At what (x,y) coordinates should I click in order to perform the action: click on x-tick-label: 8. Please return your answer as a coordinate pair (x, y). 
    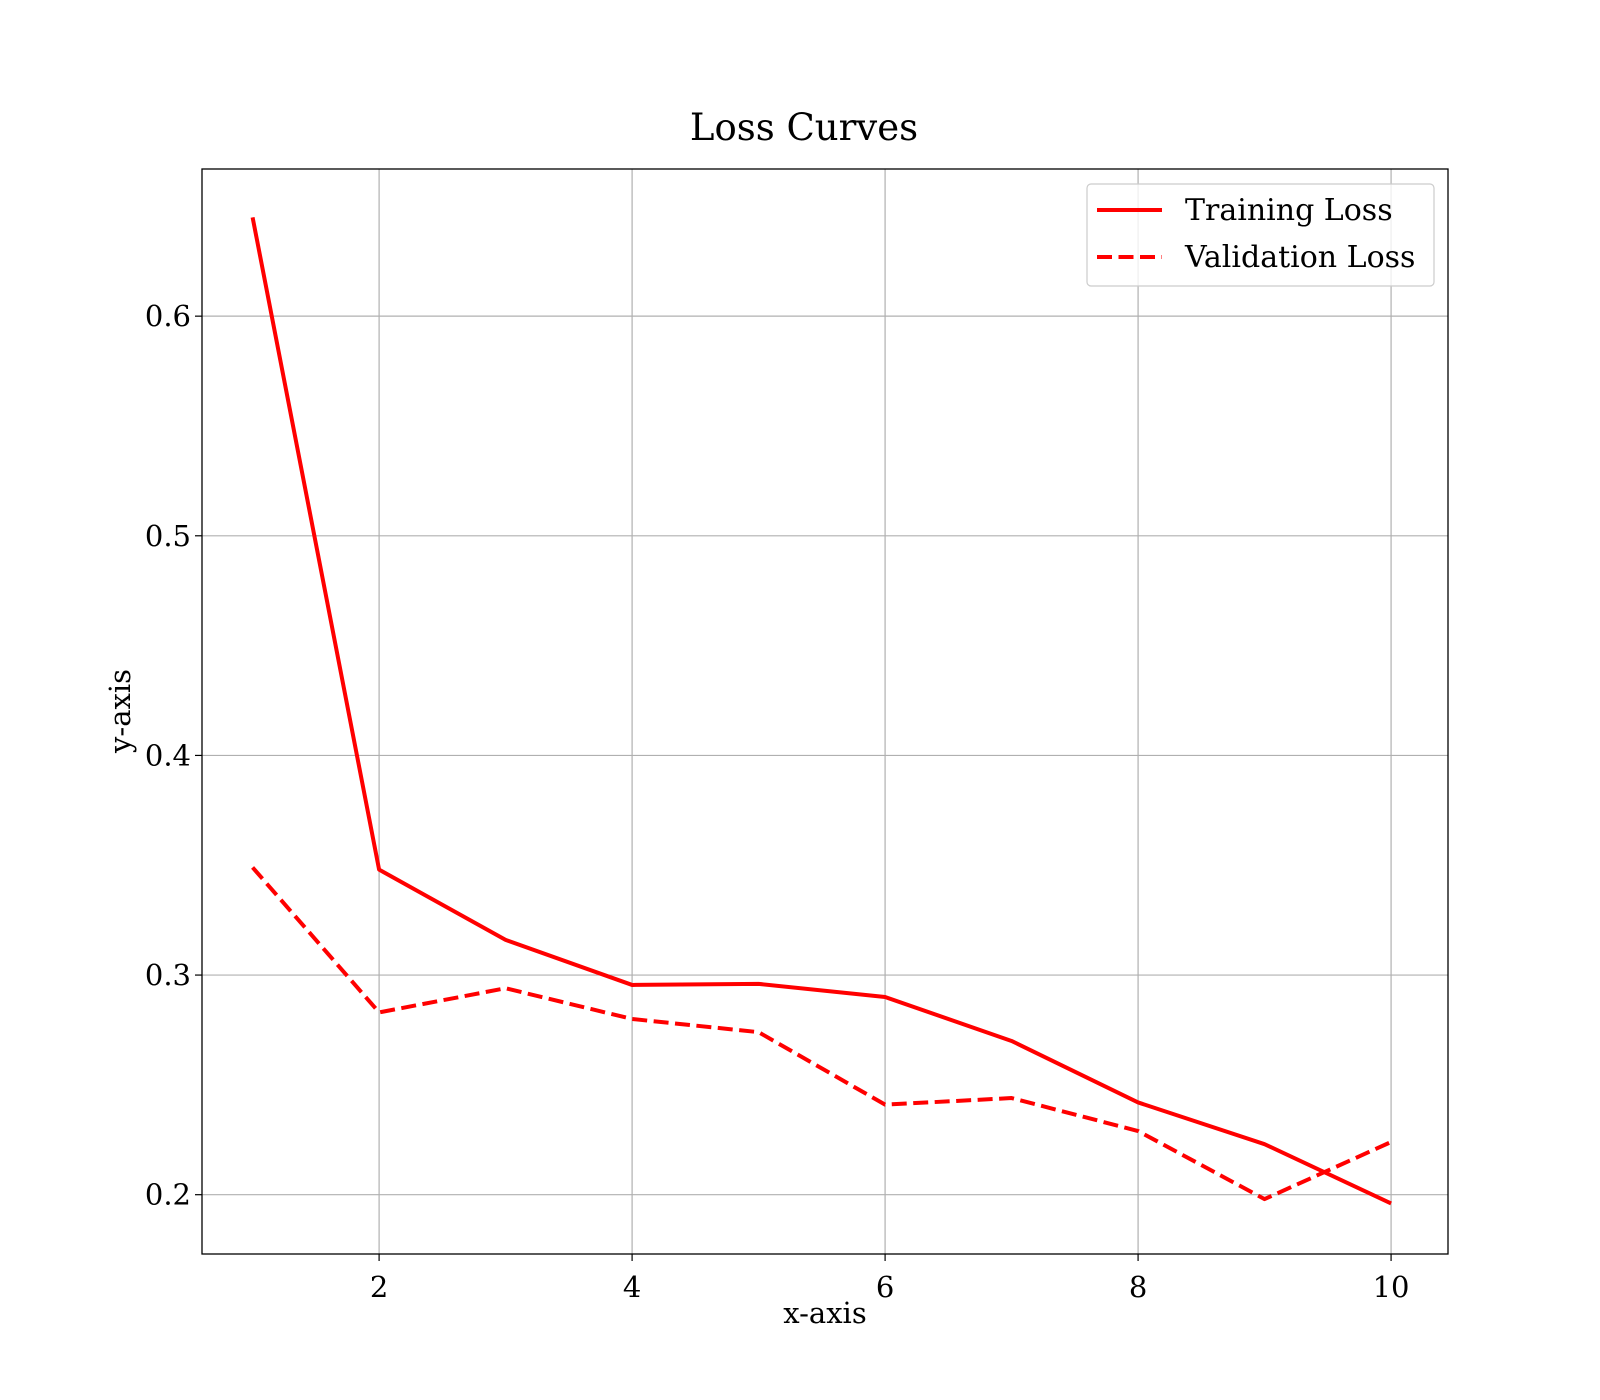
    Looking at the image, I should click on (1138, 1287).